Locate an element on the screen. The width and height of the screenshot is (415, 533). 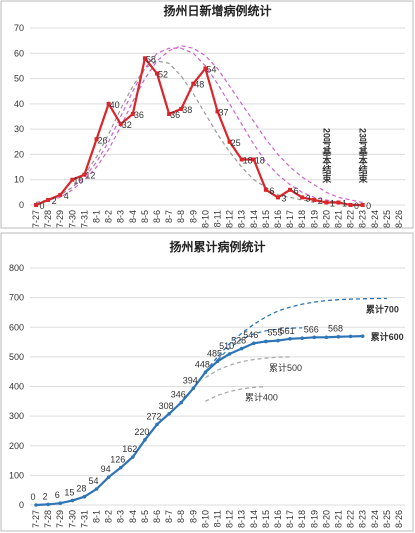
x-tick-label: 8-15 is located at coordinates (266, 519).